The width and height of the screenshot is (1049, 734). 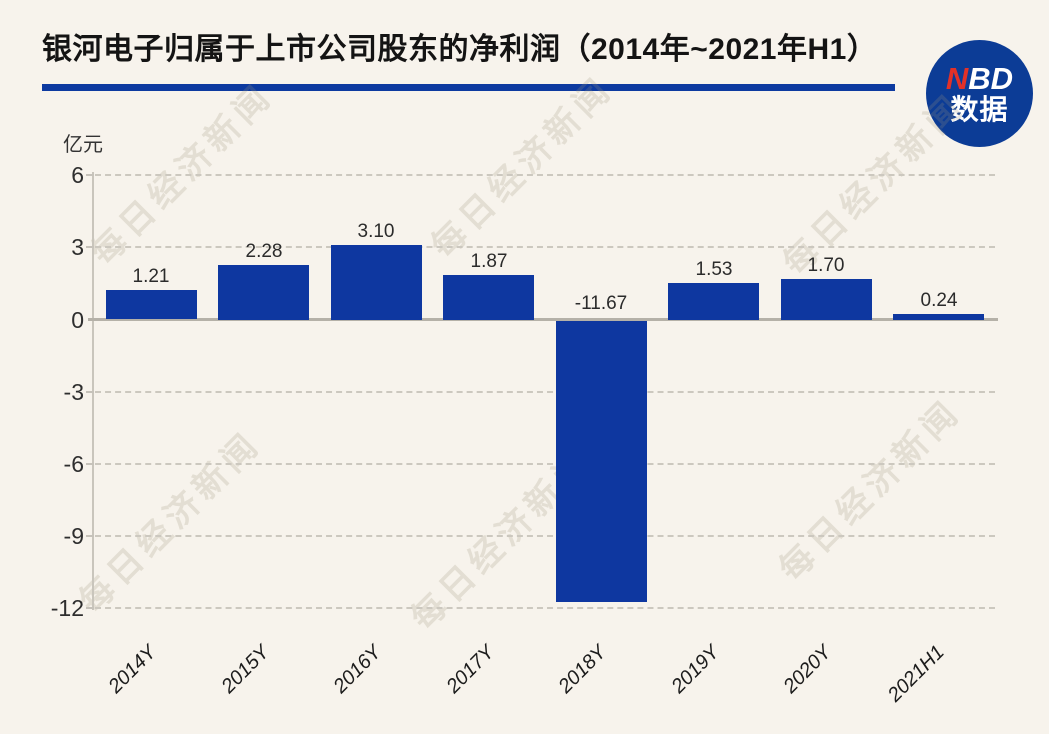 I want to click on value-label-2019Y: 1.53, so click(x=714, y=269).